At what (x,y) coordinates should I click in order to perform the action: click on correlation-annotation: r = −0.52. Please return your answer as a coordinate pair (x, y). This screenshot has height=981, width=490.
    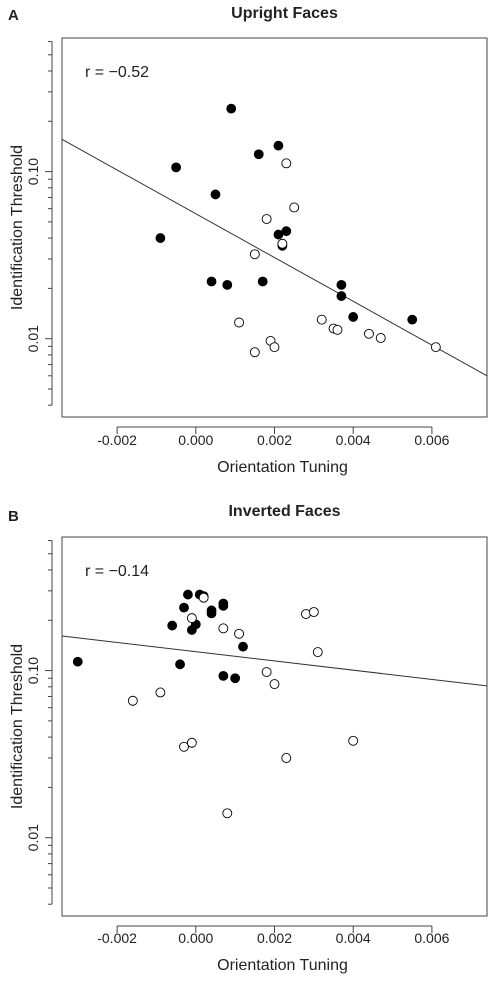
    Looking at the image, I should click on (117, 72).